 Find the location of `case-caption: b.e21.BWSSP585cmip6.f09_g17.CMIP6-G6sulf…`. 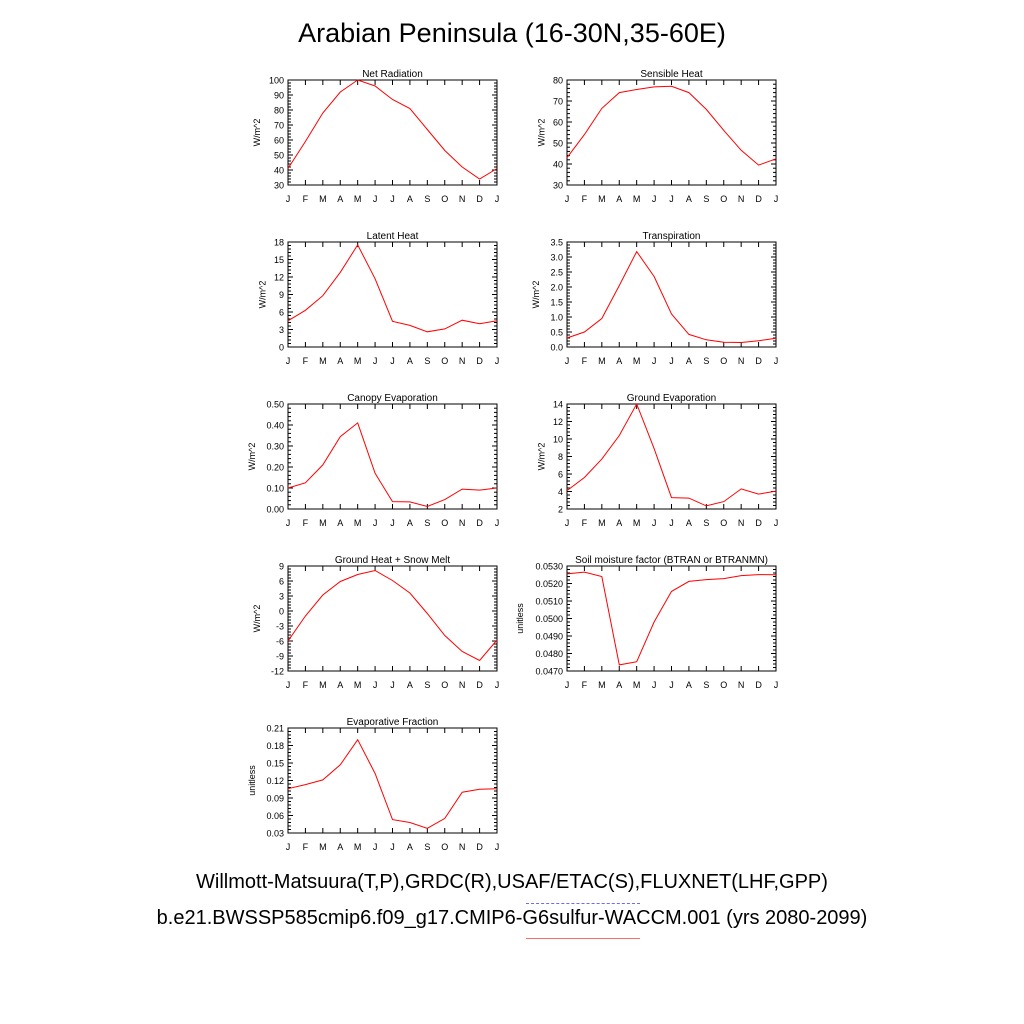

case-caption: b.e21.BWSSP585cmip6.f09_g17.CMIP6-G6sulf… is located at coordinates (512, 918).